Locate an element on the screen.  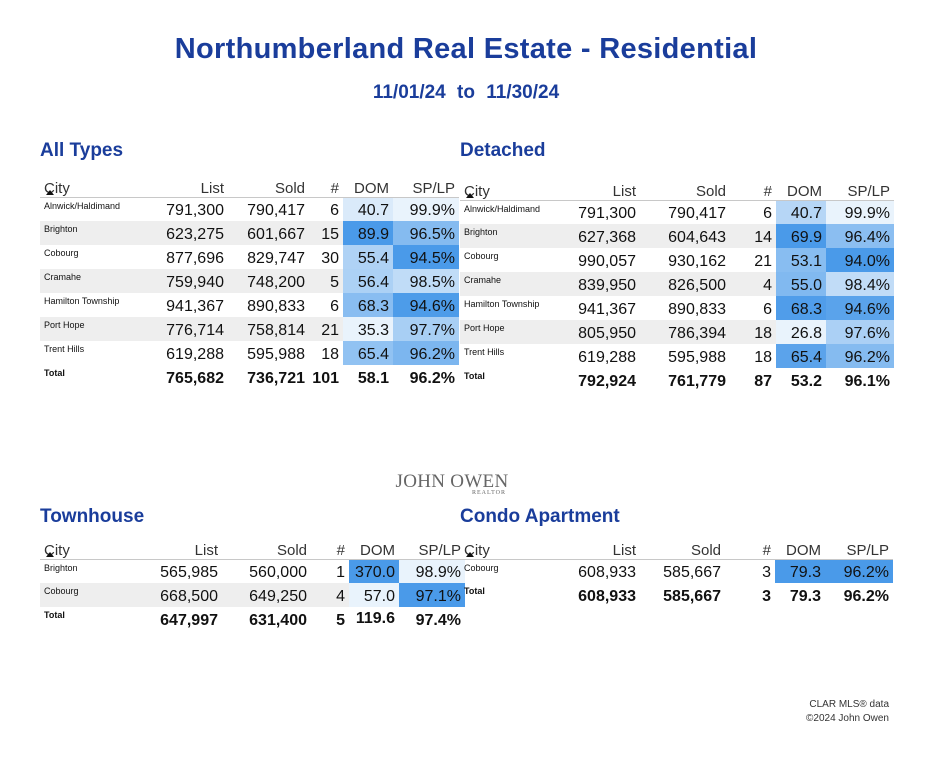
cell-splp: 98.5% is located at coordinates (426, 281).